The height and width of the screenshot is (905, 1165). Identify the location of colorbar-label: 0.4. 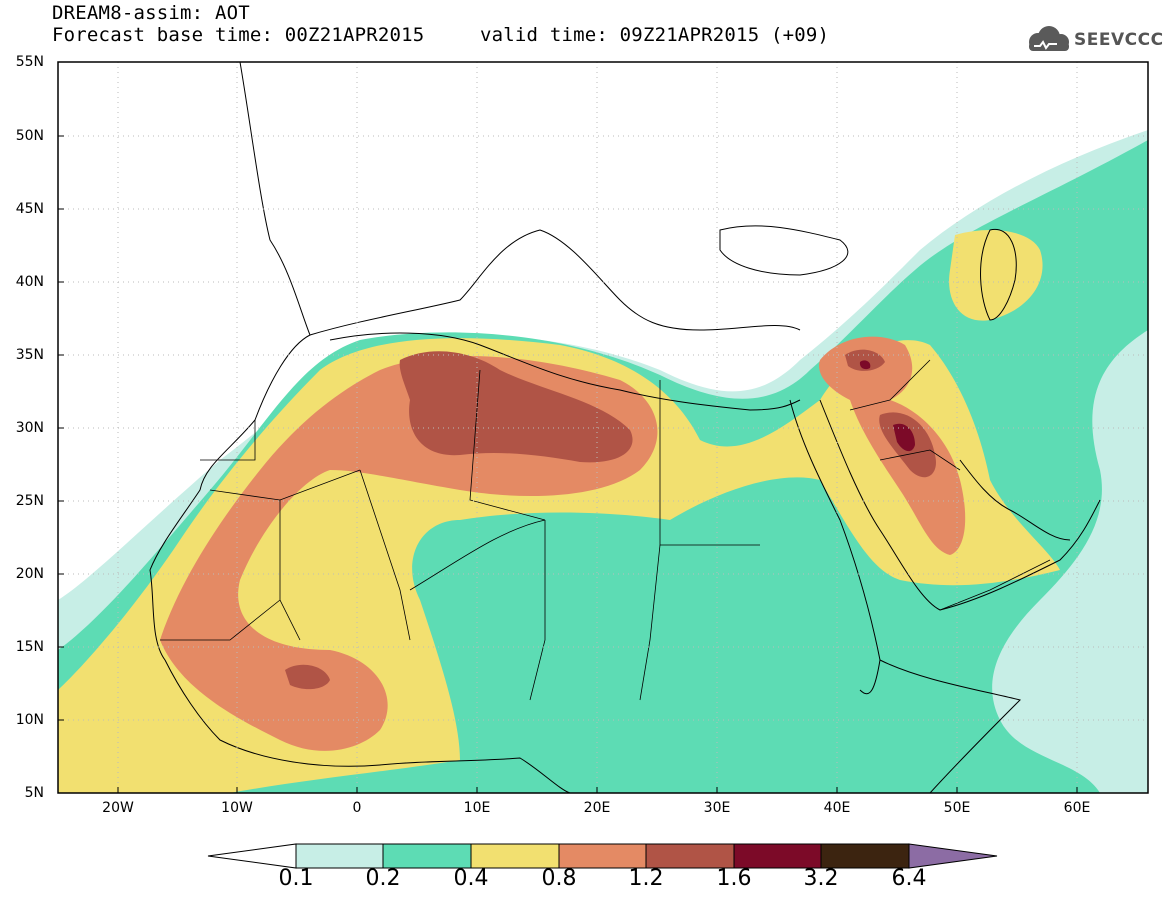
(471, 878).